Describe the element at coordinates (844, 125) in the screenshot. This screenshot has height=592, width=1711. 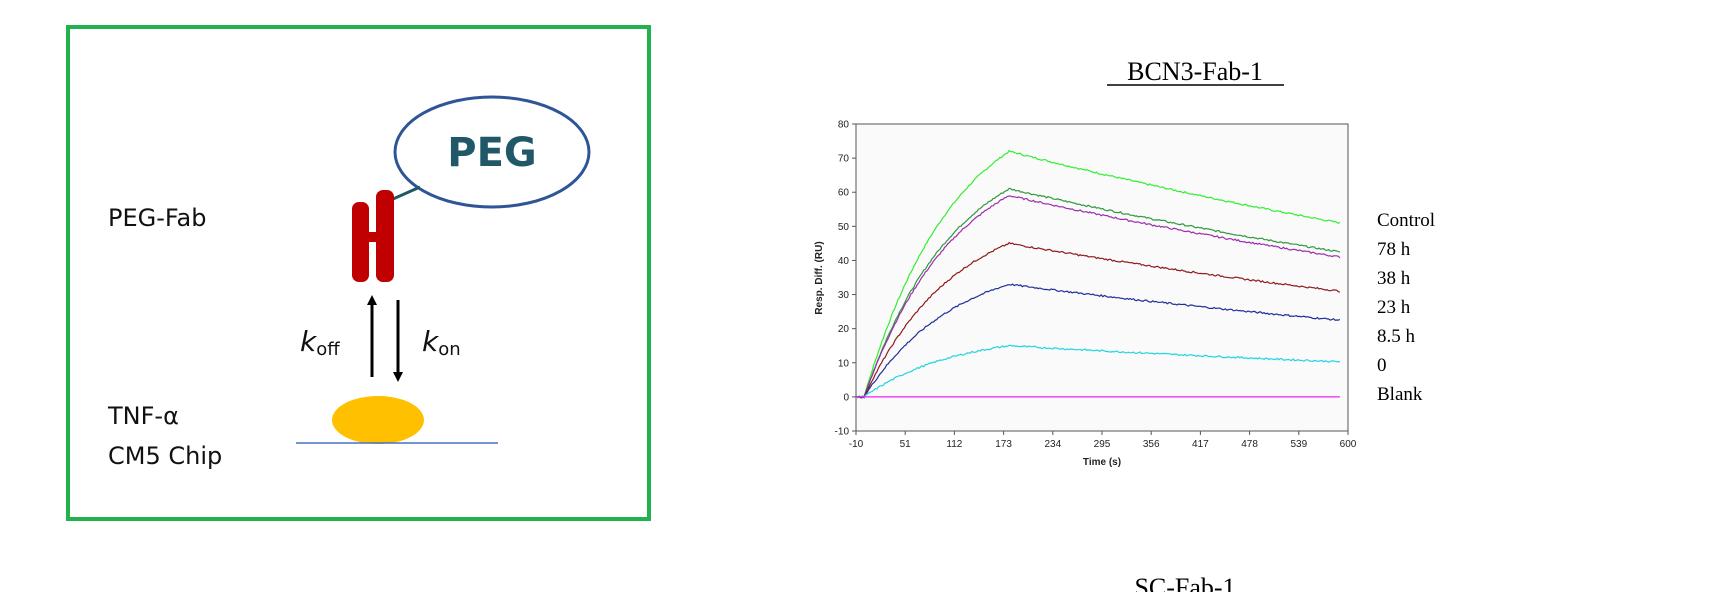
I see `y-tick-label: 80` at that location.